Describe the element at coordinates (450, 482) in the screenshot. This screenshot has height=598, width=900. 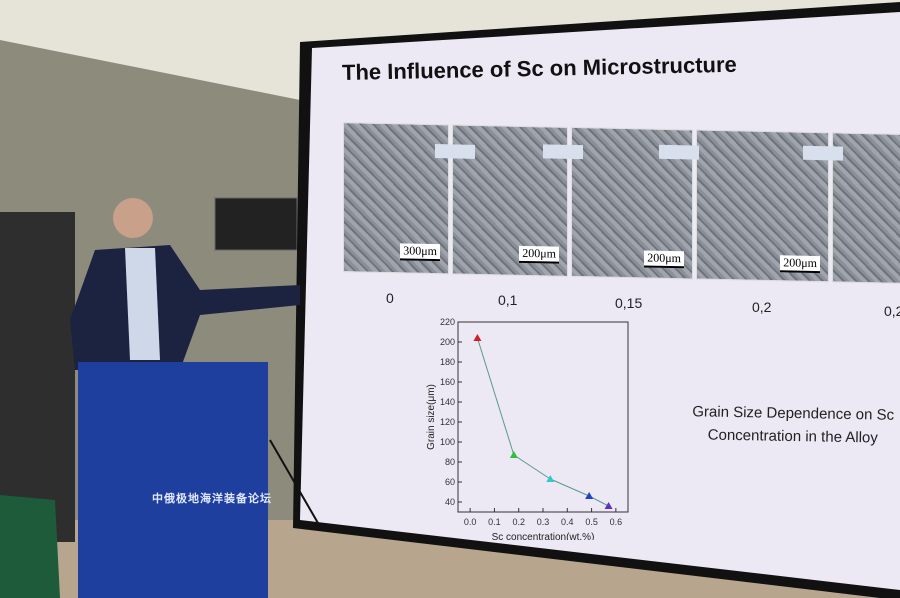
I see `y-tick-label: 60` at that location.